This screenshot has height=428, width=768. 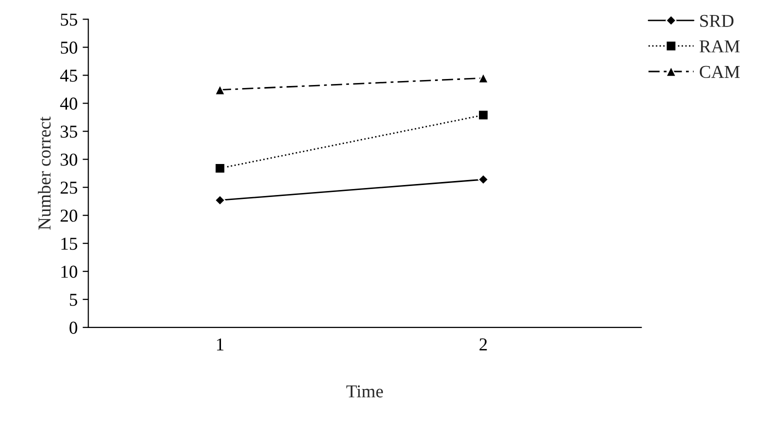 What do you see at coordinates (69, 48) in the screenshot?
I see `y-tick-label: 50` at bounding box center [69, 48].